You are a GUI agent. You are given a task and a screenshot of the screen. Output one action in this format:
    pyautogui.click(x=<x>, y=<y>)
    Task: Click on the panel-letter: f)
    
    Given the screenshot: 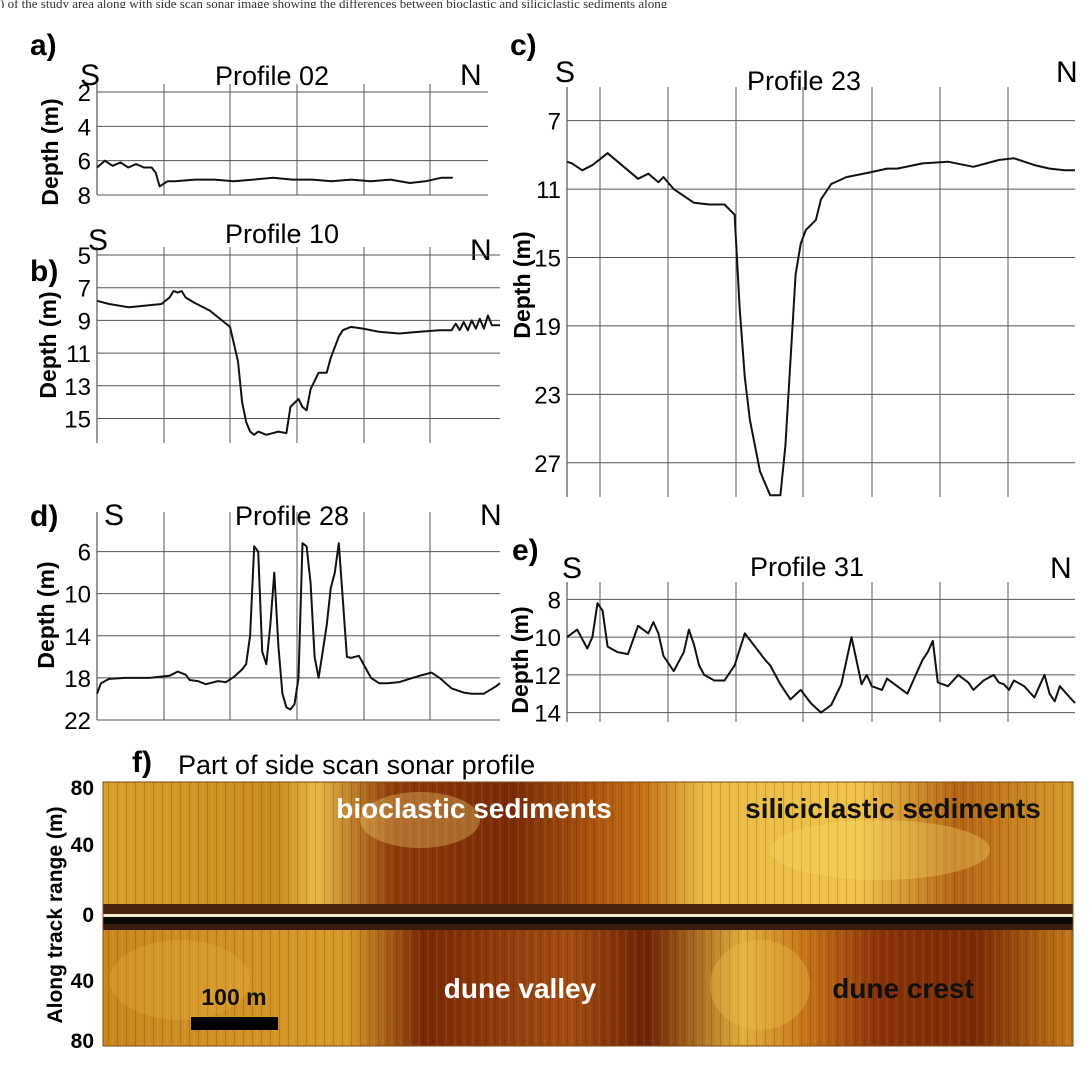 What is the action you would take?
    pyautogui.click(x=142, y=762)
    